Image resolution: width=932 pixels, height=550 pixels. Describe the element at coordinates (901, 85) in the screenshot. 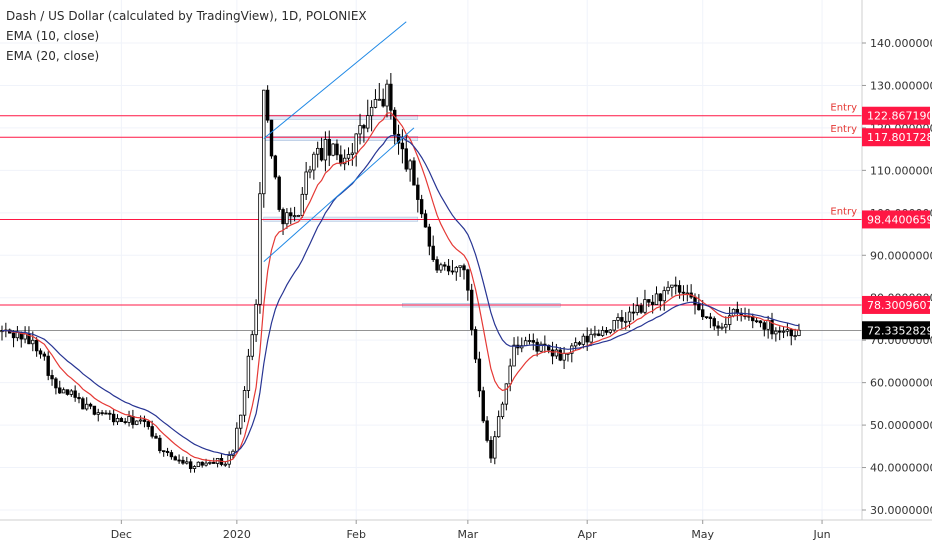

I see `y-tick-label: 130.00000000` at that location.